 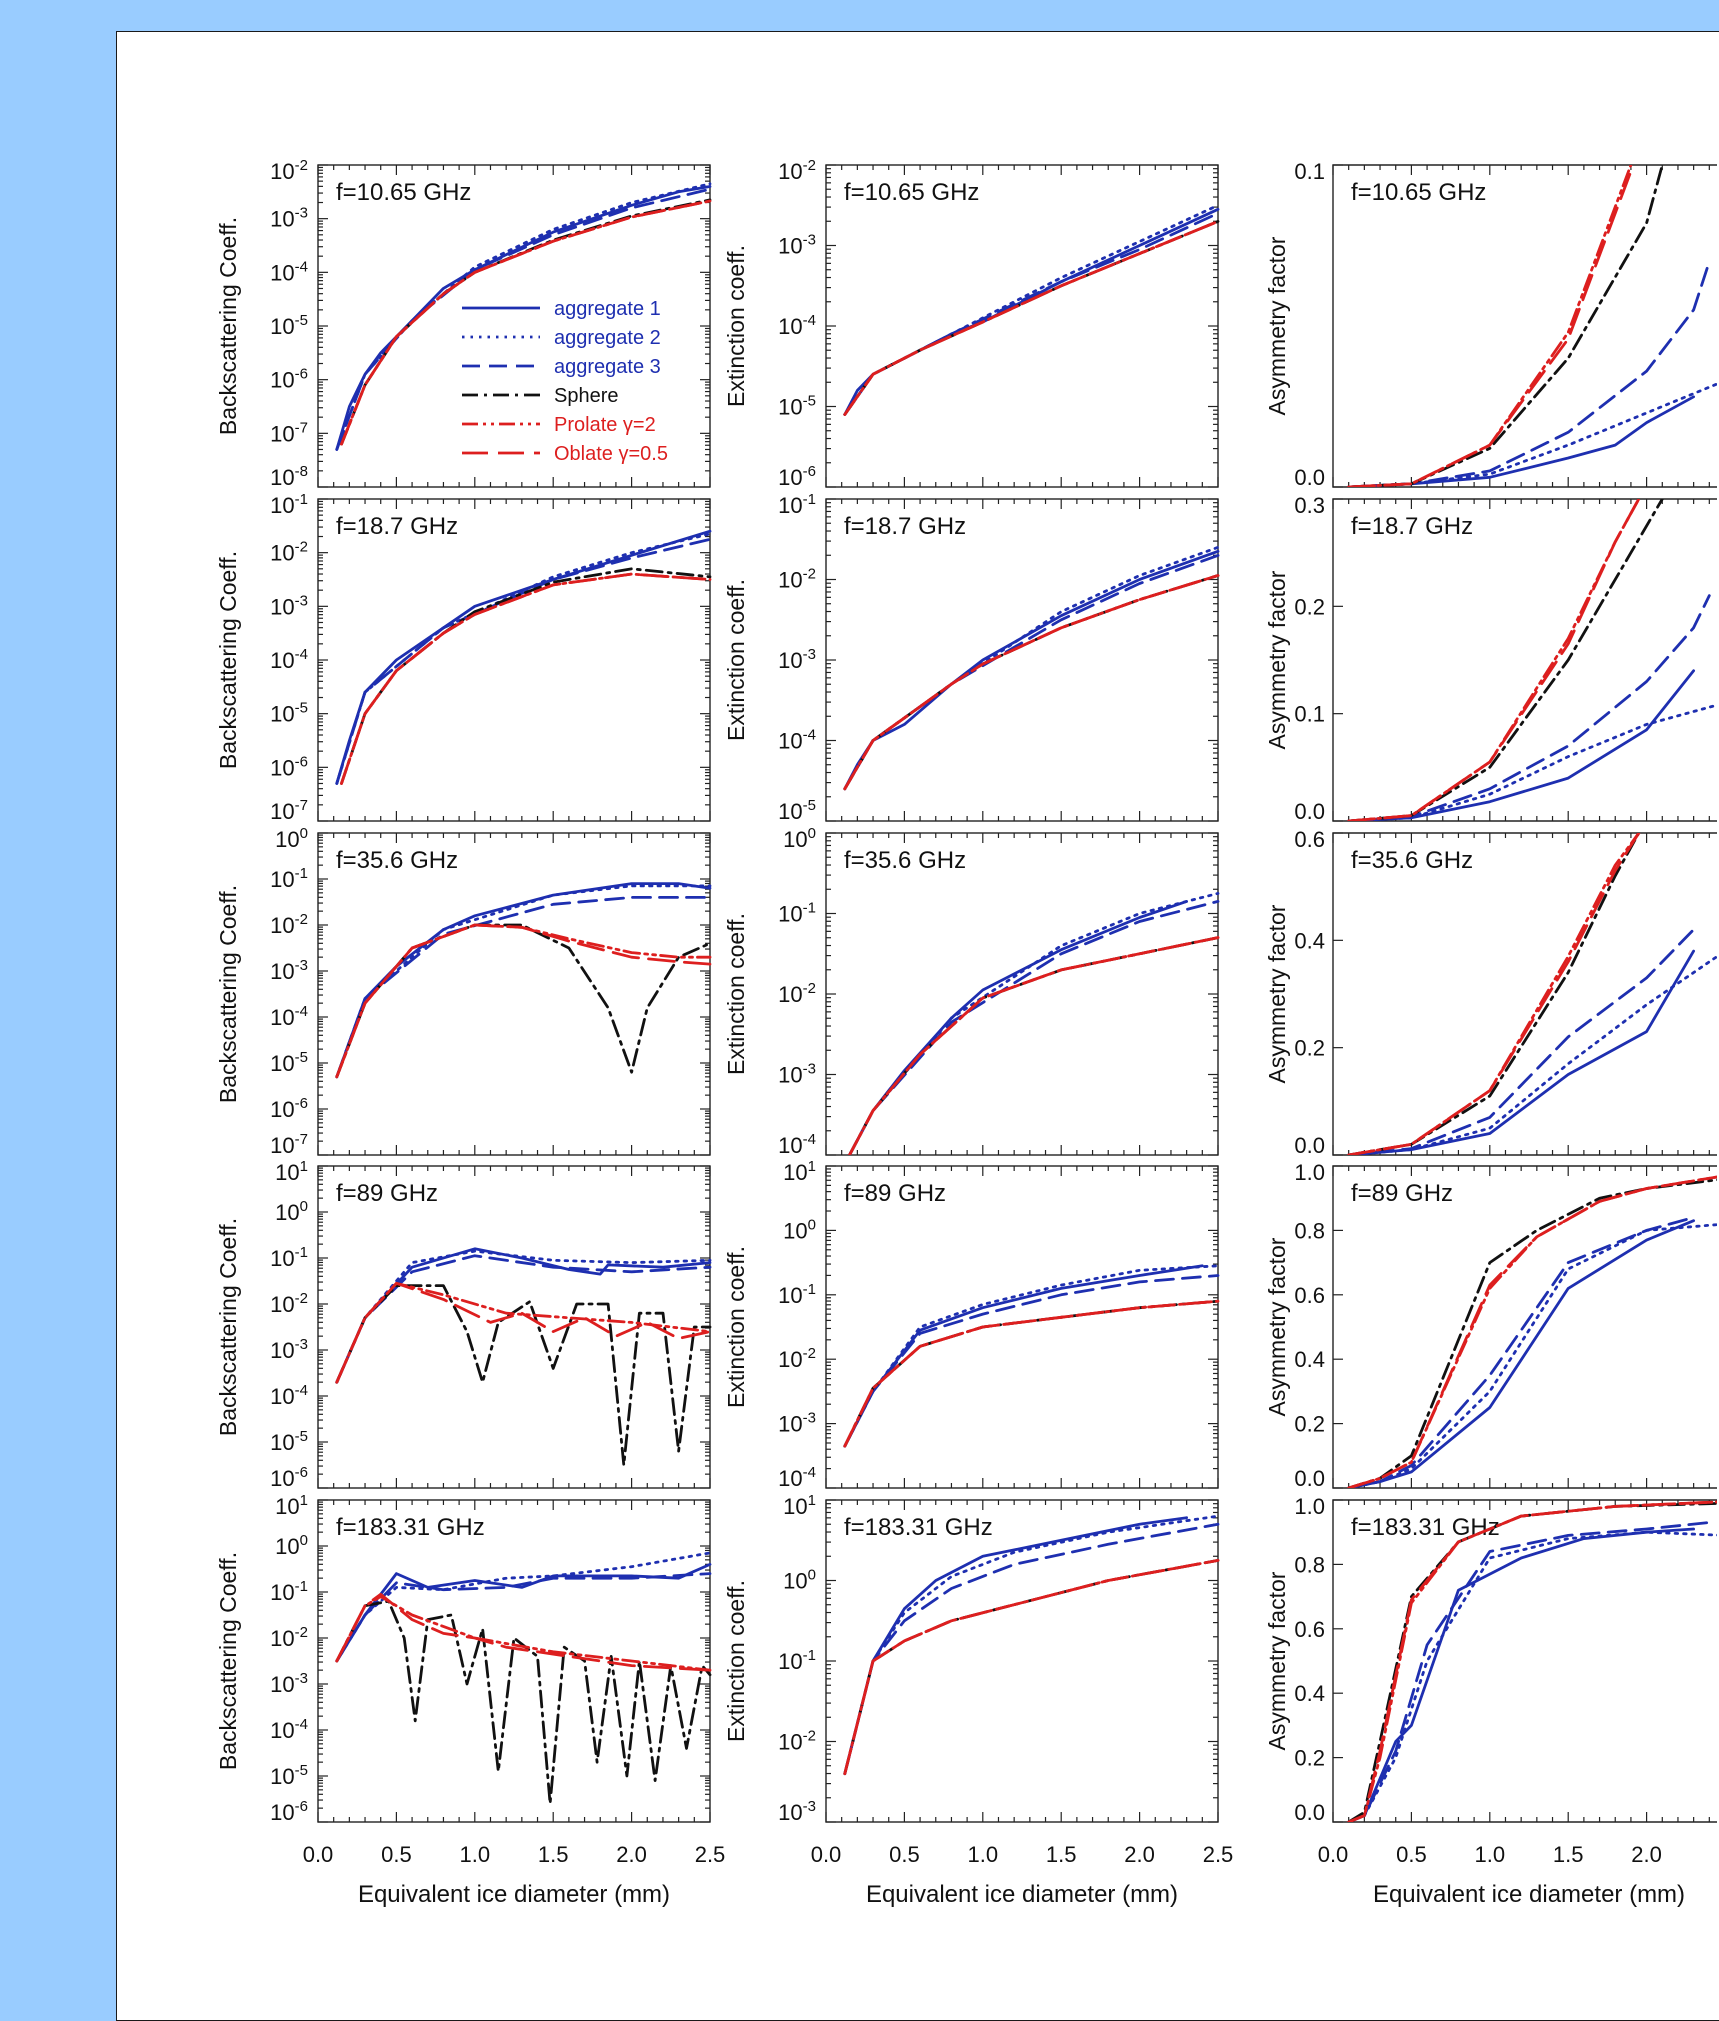 I want to click on legend-label: aggregate 3, so click(x=607, y=367).